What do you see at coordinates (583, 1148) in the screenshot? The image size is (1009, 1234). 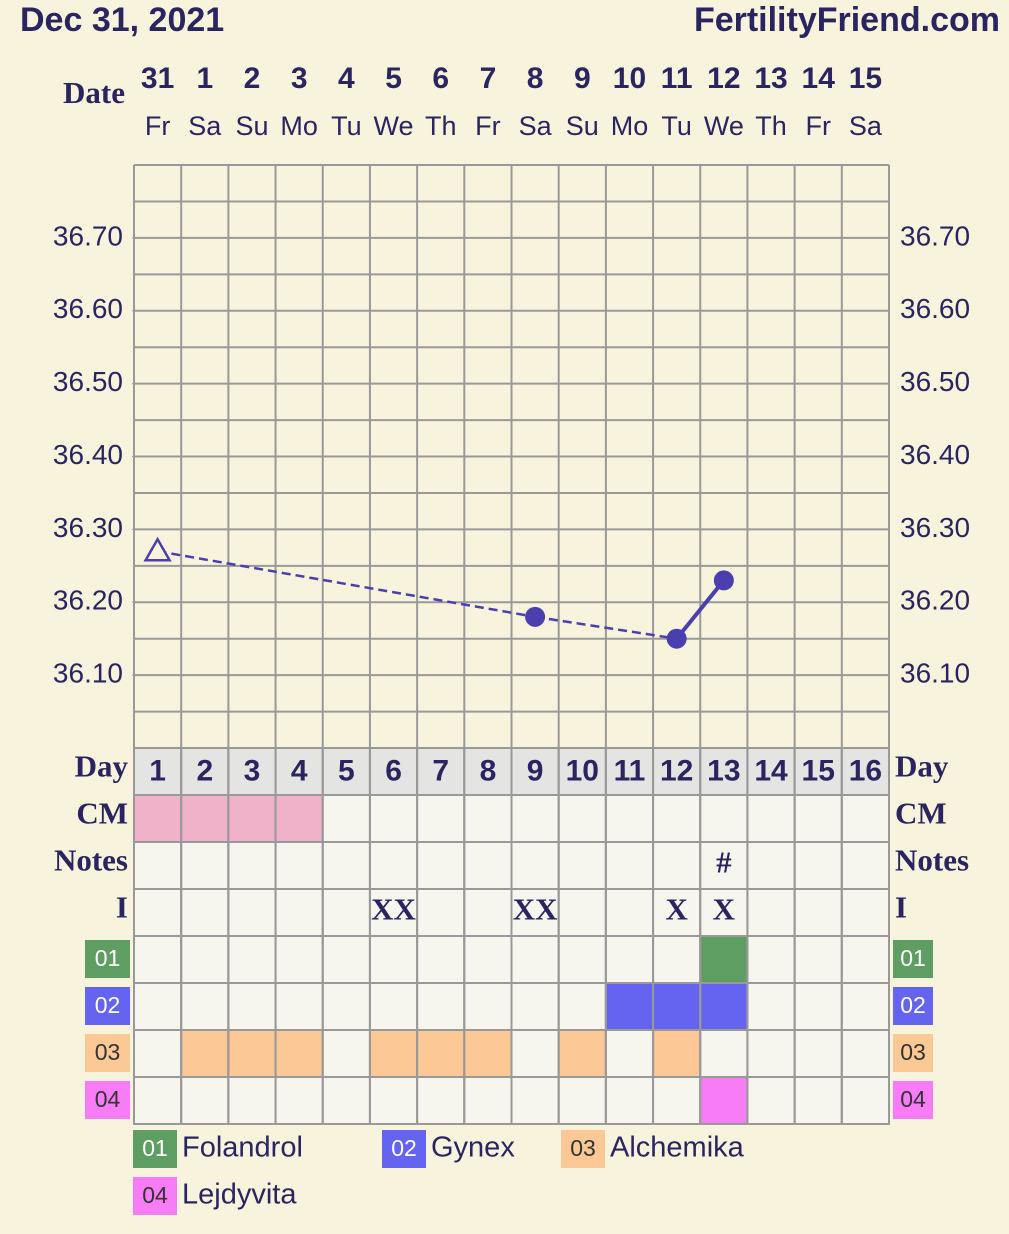 I see `legend-badge-code: 03` at bounding box center [583, 1148].